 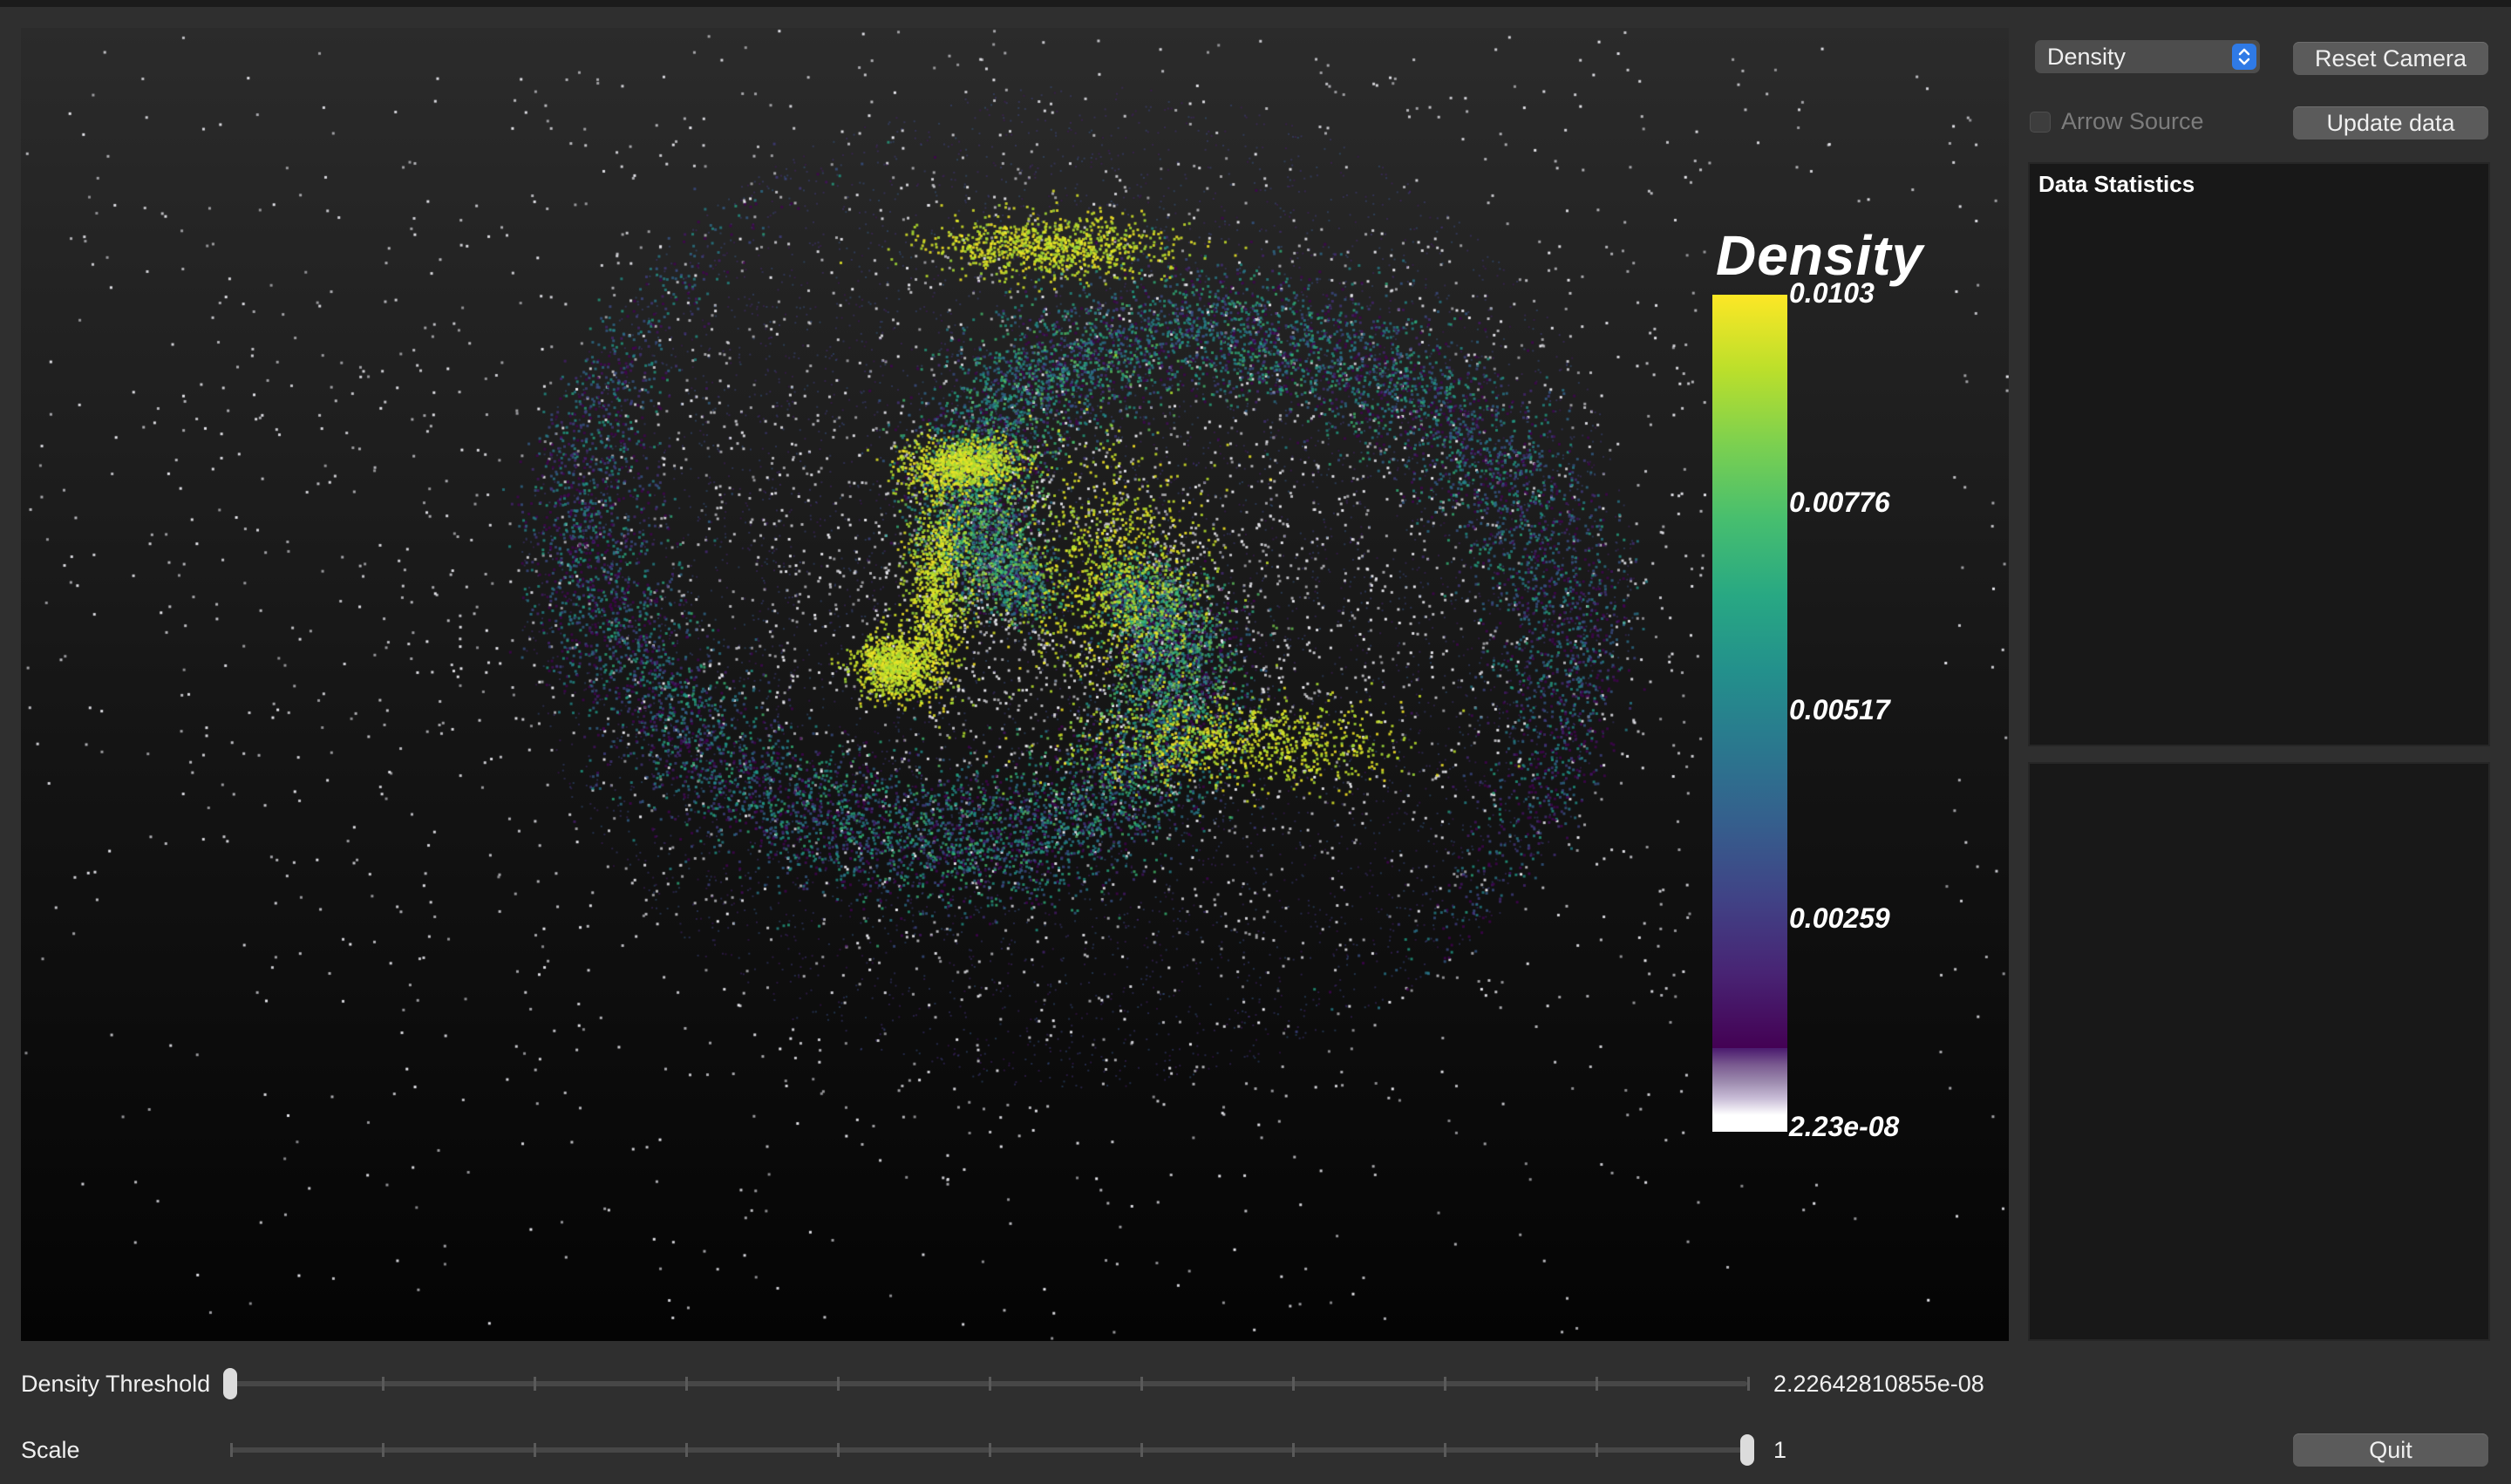 I want to click on colorbar-tick-label: 0.00517, so click(x=1839, y=709).